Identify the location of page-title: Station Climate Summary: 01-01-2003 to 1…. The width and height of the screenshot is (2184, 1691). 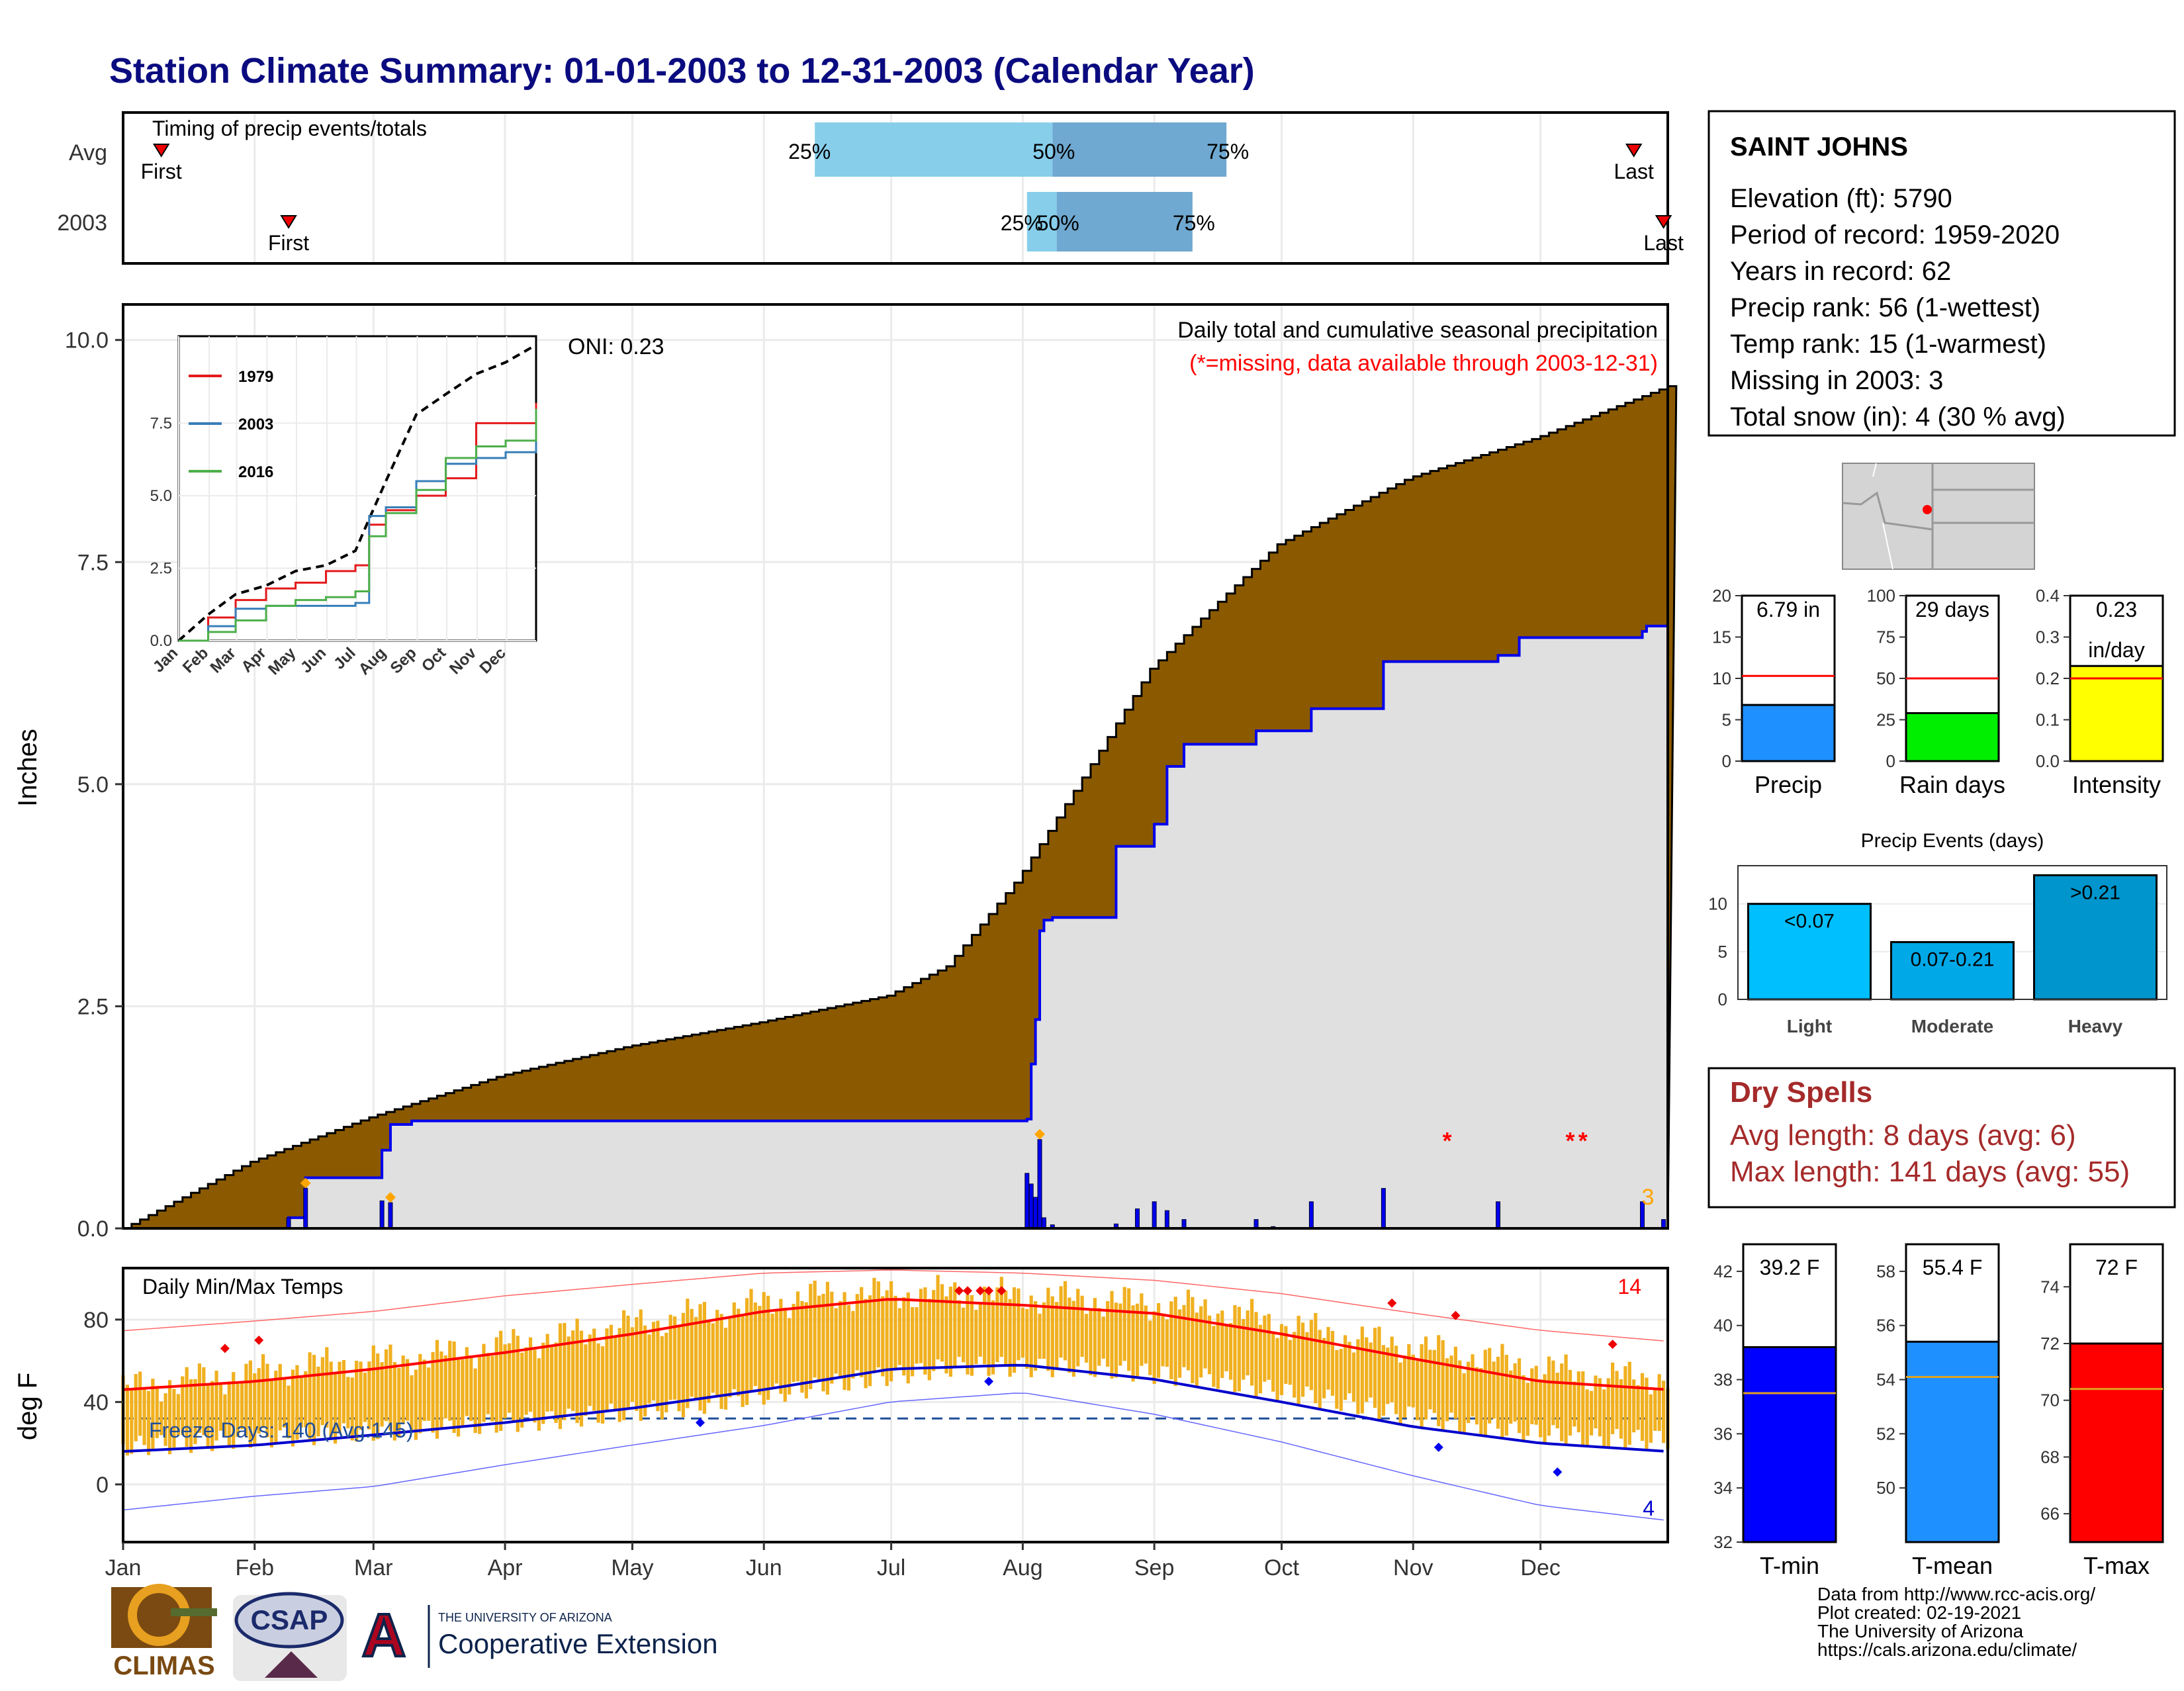
(682, 71).